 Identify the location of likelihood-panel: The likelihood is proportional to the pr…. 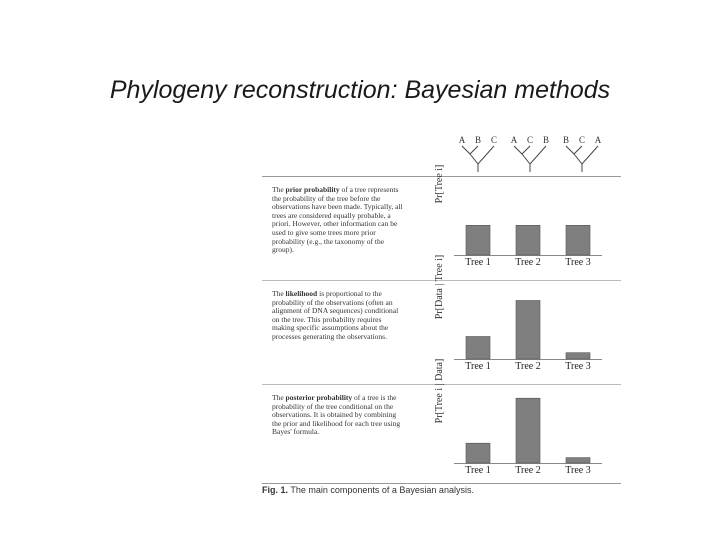
(441, 317).